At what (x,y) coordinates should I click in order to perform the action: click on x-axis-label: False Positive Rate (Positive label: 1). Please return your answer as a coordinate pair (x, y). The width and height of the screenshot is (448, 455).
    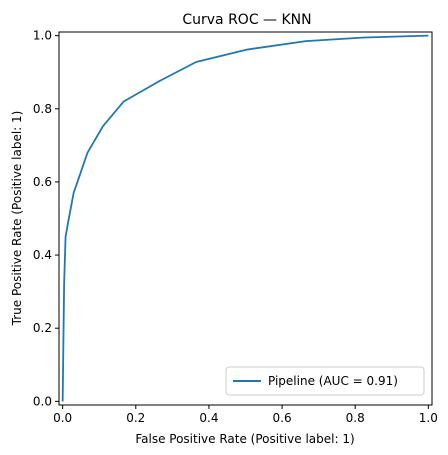
    Looking at the image, I should click on (244, 439).